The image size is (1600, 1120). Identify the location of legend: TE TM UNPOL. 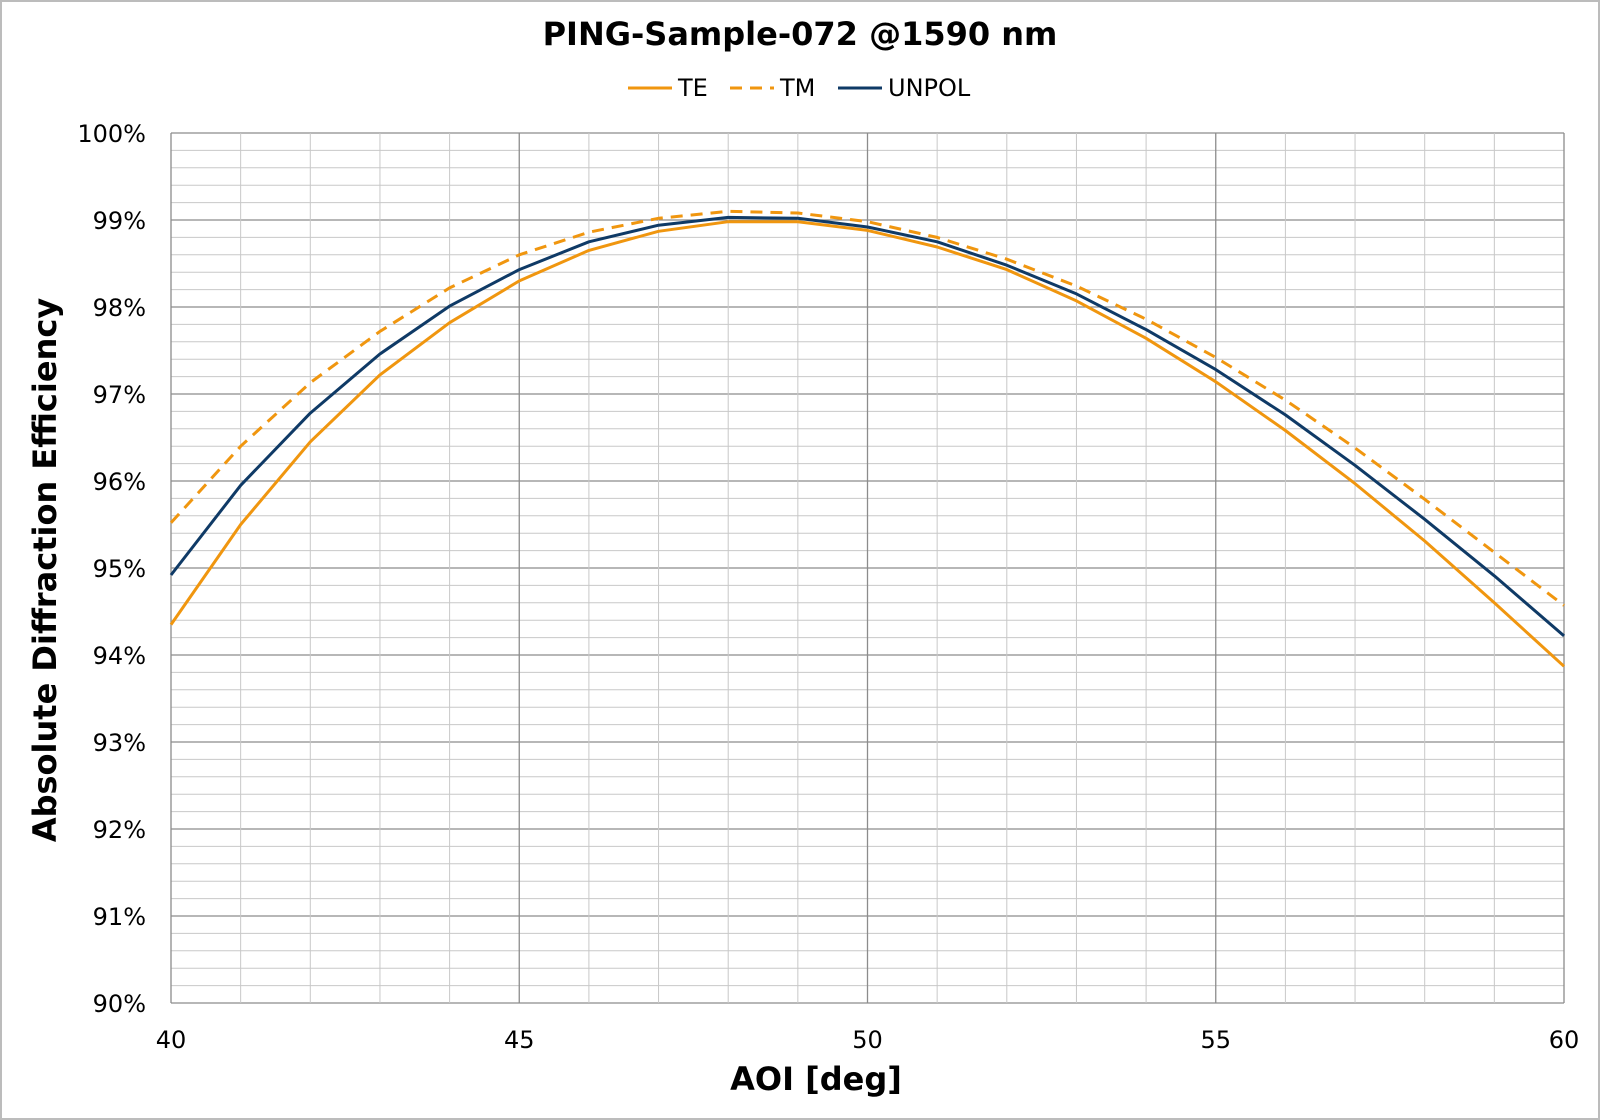
(799, 88).